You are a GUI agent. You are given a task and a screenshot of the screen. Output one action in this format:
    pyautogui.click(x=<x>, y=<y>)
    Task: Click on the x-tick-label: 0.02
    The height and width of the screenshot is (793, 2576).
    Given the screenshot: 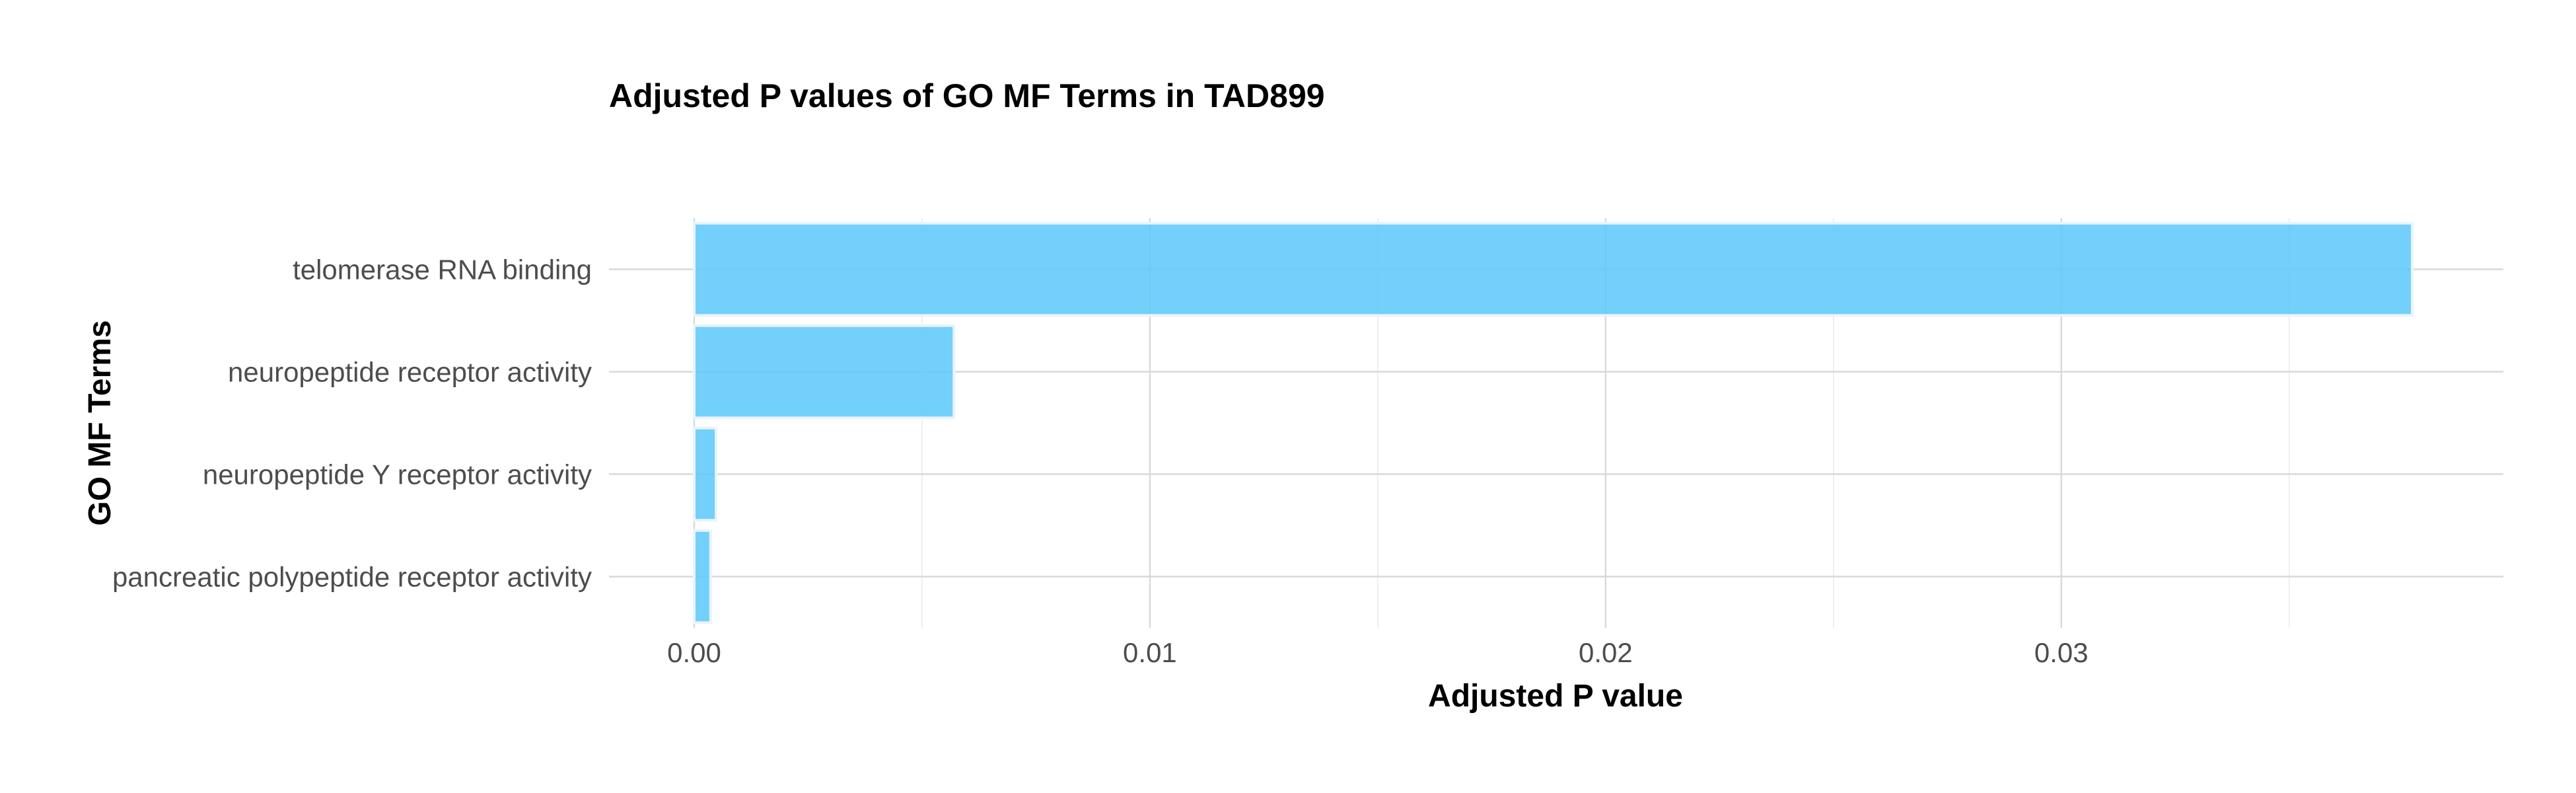 What is the action you would take?
    pyautogui.click(x=1606, y=652)
    